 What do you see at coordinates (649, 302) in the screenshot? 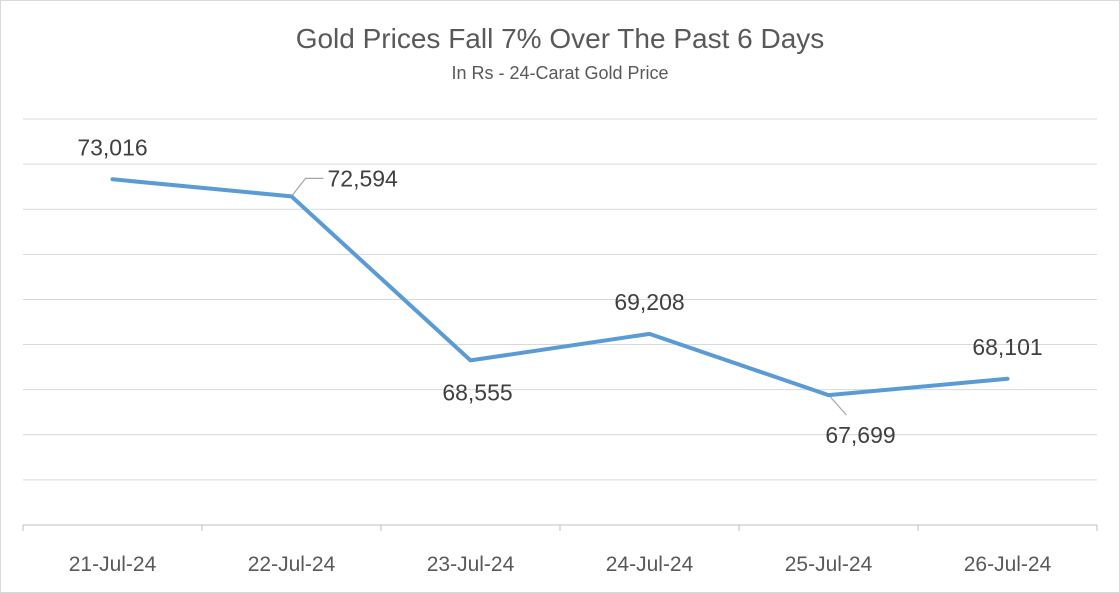
I see `data-label: 69,208` at bounding box center [649, 302].